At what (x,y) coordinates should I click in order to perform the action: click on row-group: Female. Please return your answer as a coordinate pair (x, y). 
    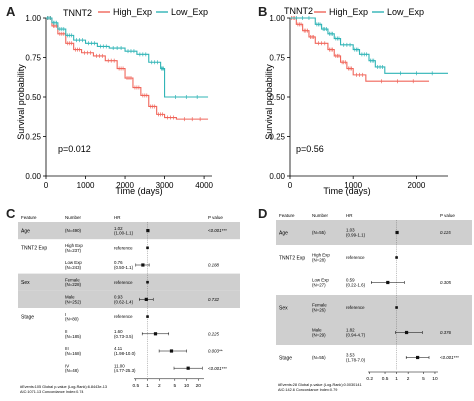
    Looking at the image, I should click on (319, 305).